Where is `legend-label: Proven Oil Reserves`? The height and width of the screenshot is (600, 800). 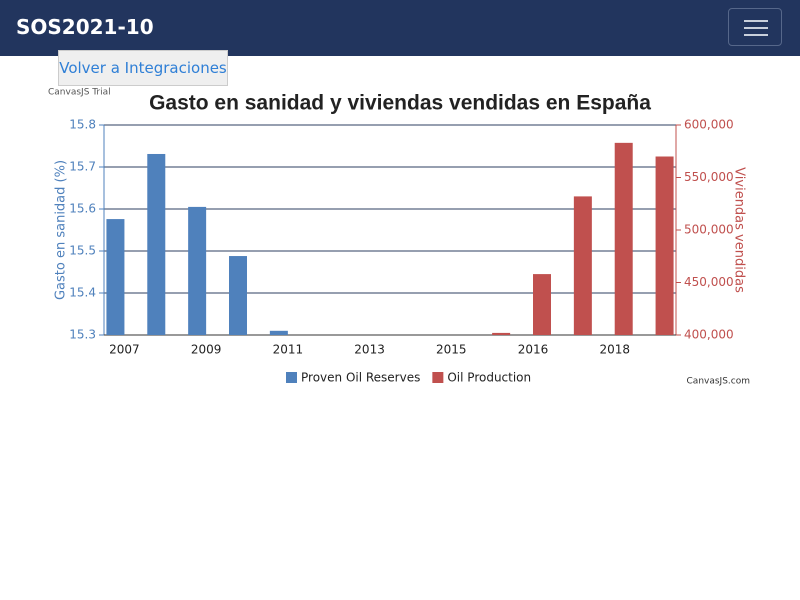
legend-label: Proven Oil Reserves is located at coordinates (360, 378).